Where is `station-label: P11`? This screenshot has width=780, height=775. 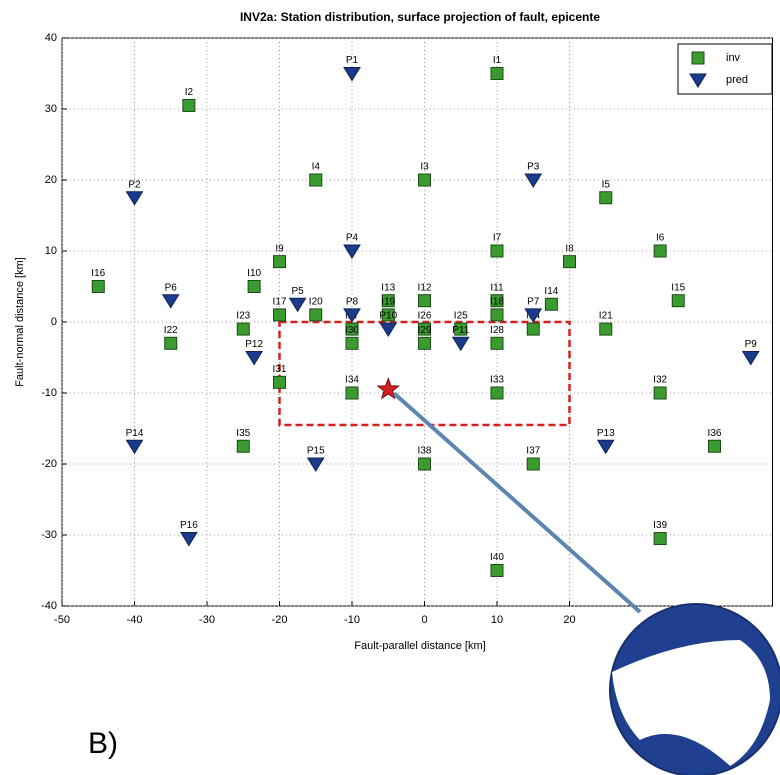 station-label: P11 is located at coordinates (460, 330).